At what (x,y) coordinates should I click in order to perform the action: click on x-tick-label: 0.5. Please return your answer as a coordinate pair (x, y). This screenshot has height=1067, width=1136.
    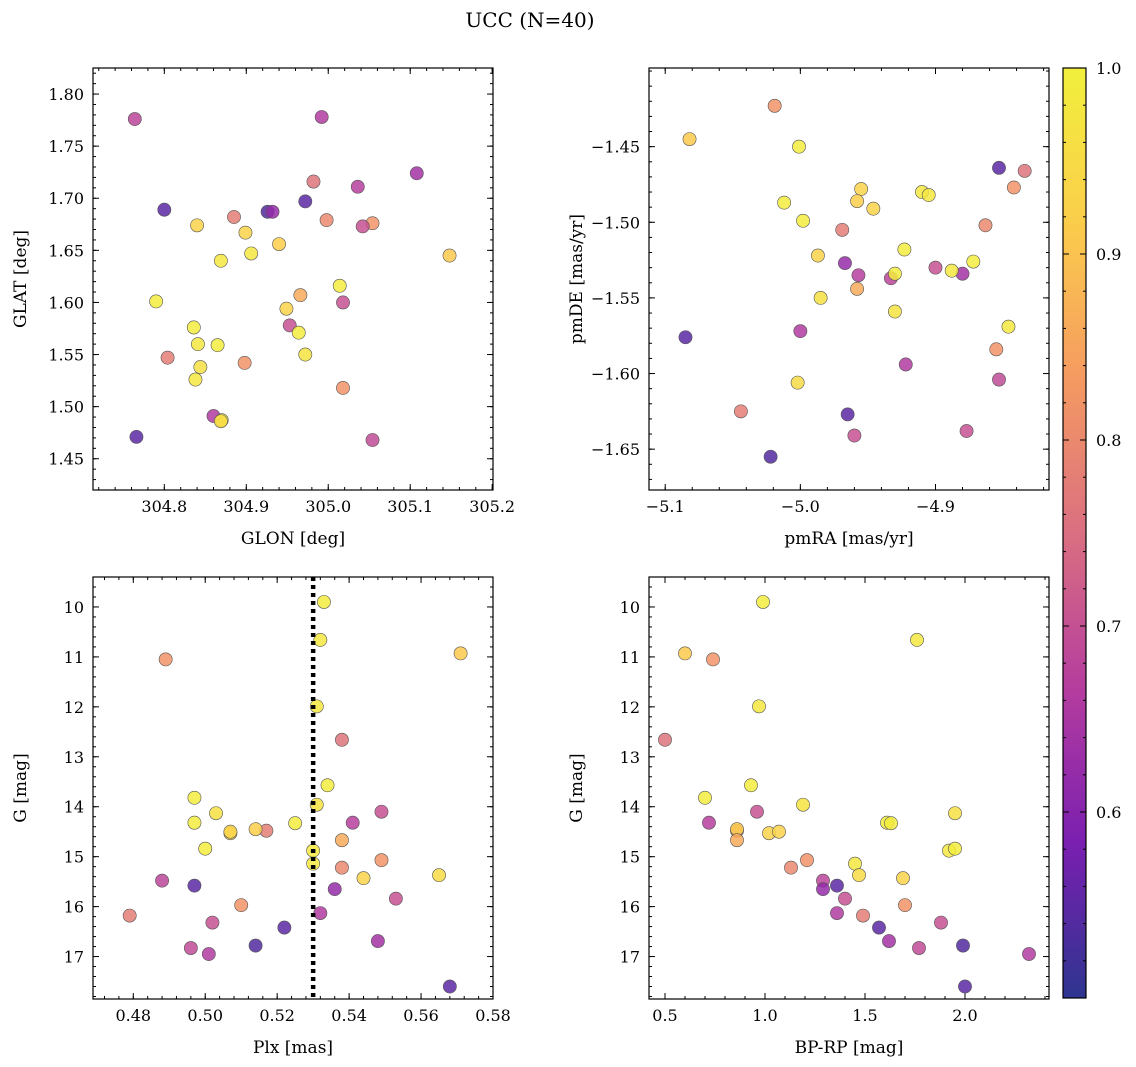
    Looking at the image, I should click on (664, 1015).